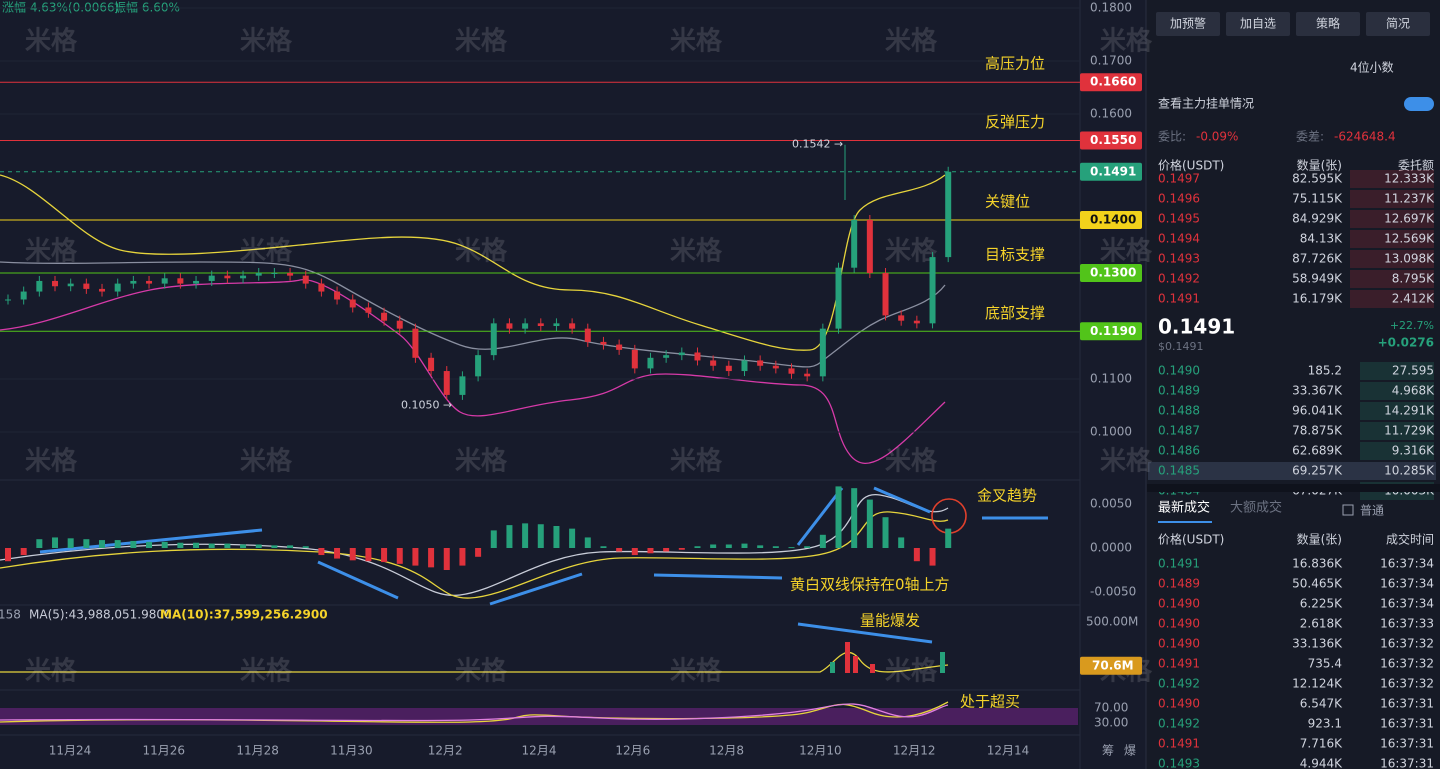 The image size is (1440, 769). What do you see at coordinates (1317, 684) in the screenshot?
I see `trade-cell: 12.124K` at bounding box center [1317, 684].